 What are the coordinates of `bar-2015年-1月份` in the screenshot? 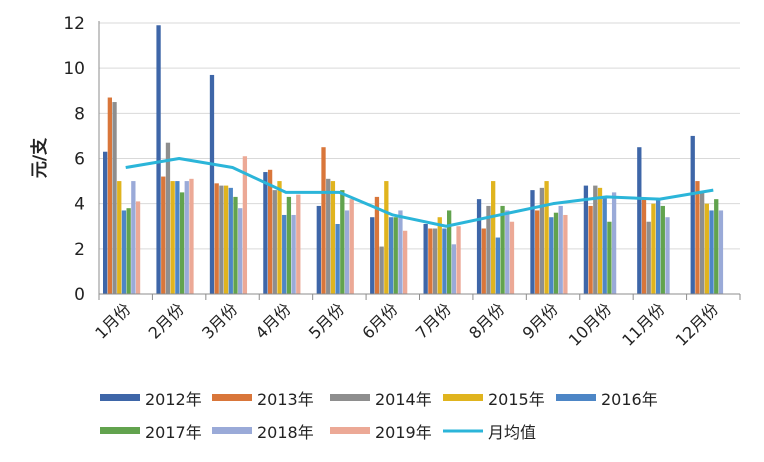 It's located at (119, 237).